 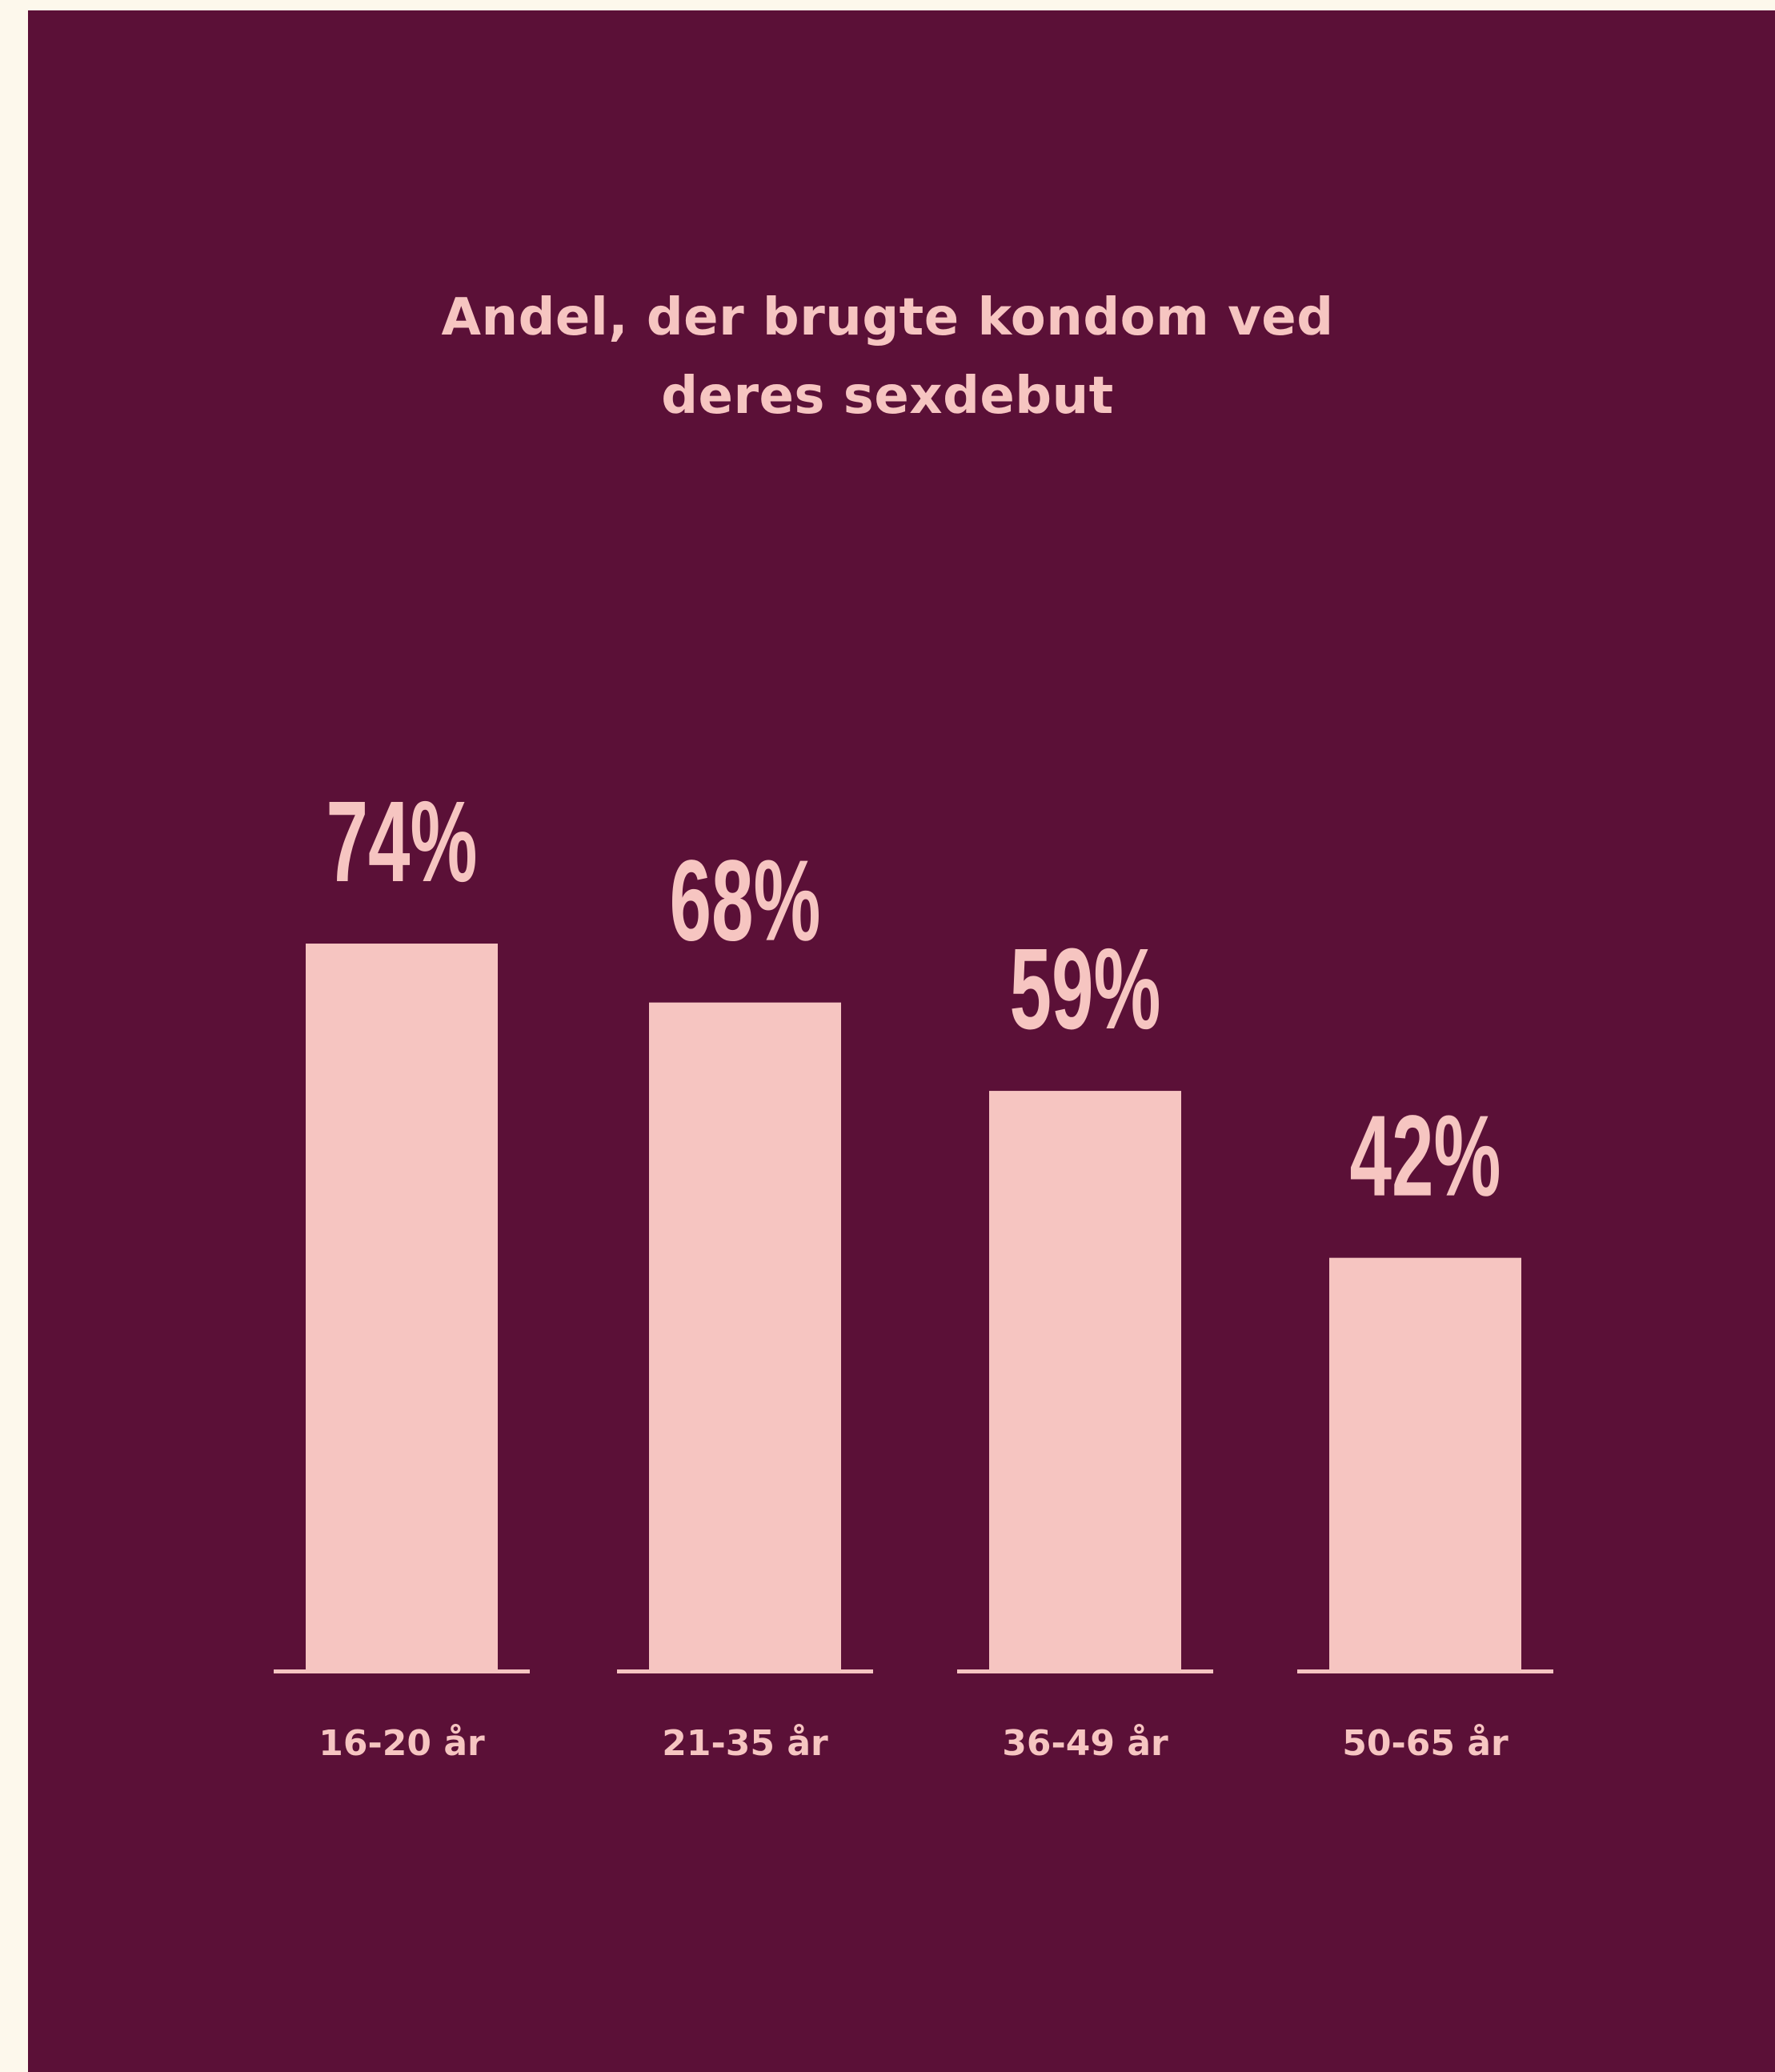 I want to click on bar-group-3: 59% 36-49 år, so click(x=1085, y=1344).